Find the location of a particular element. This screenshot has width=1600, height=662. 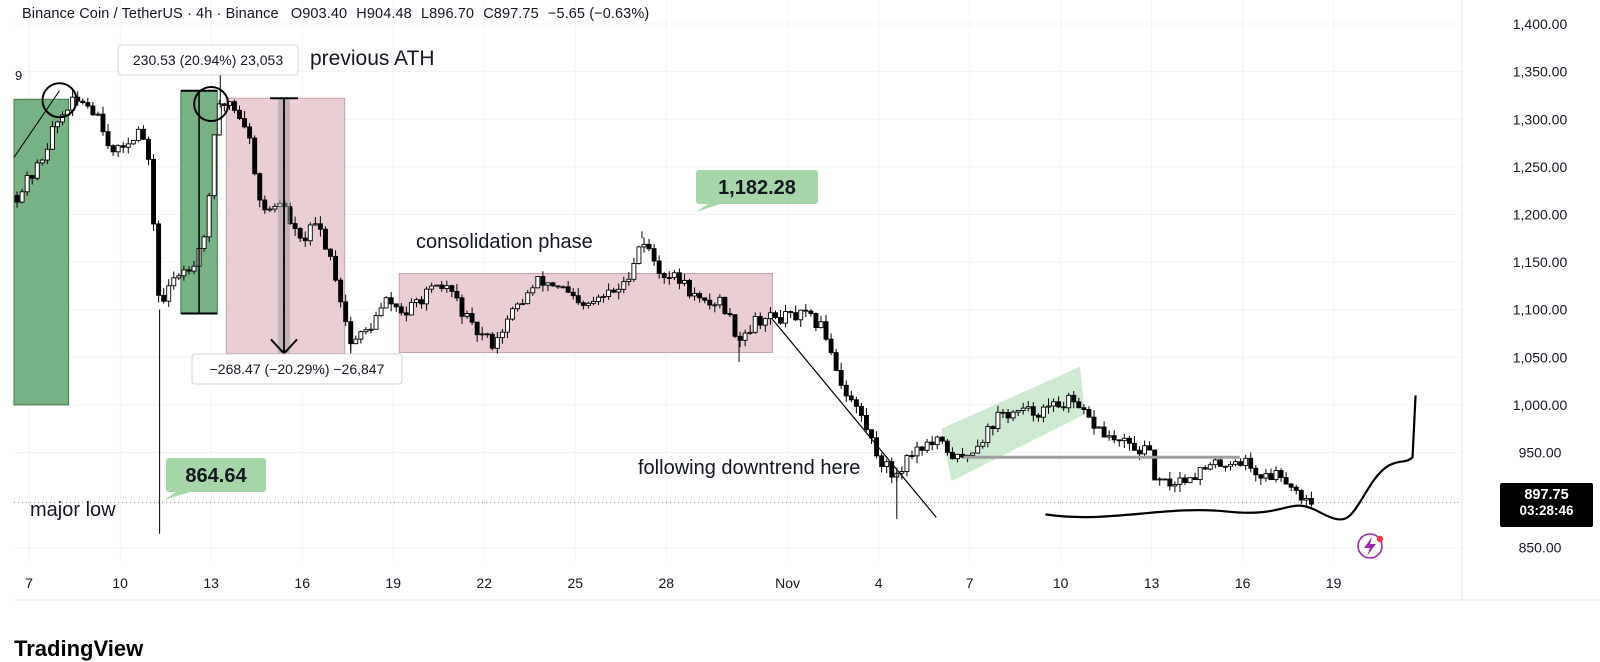

x-tick-label: 22 is located at coordinates (484, 583).